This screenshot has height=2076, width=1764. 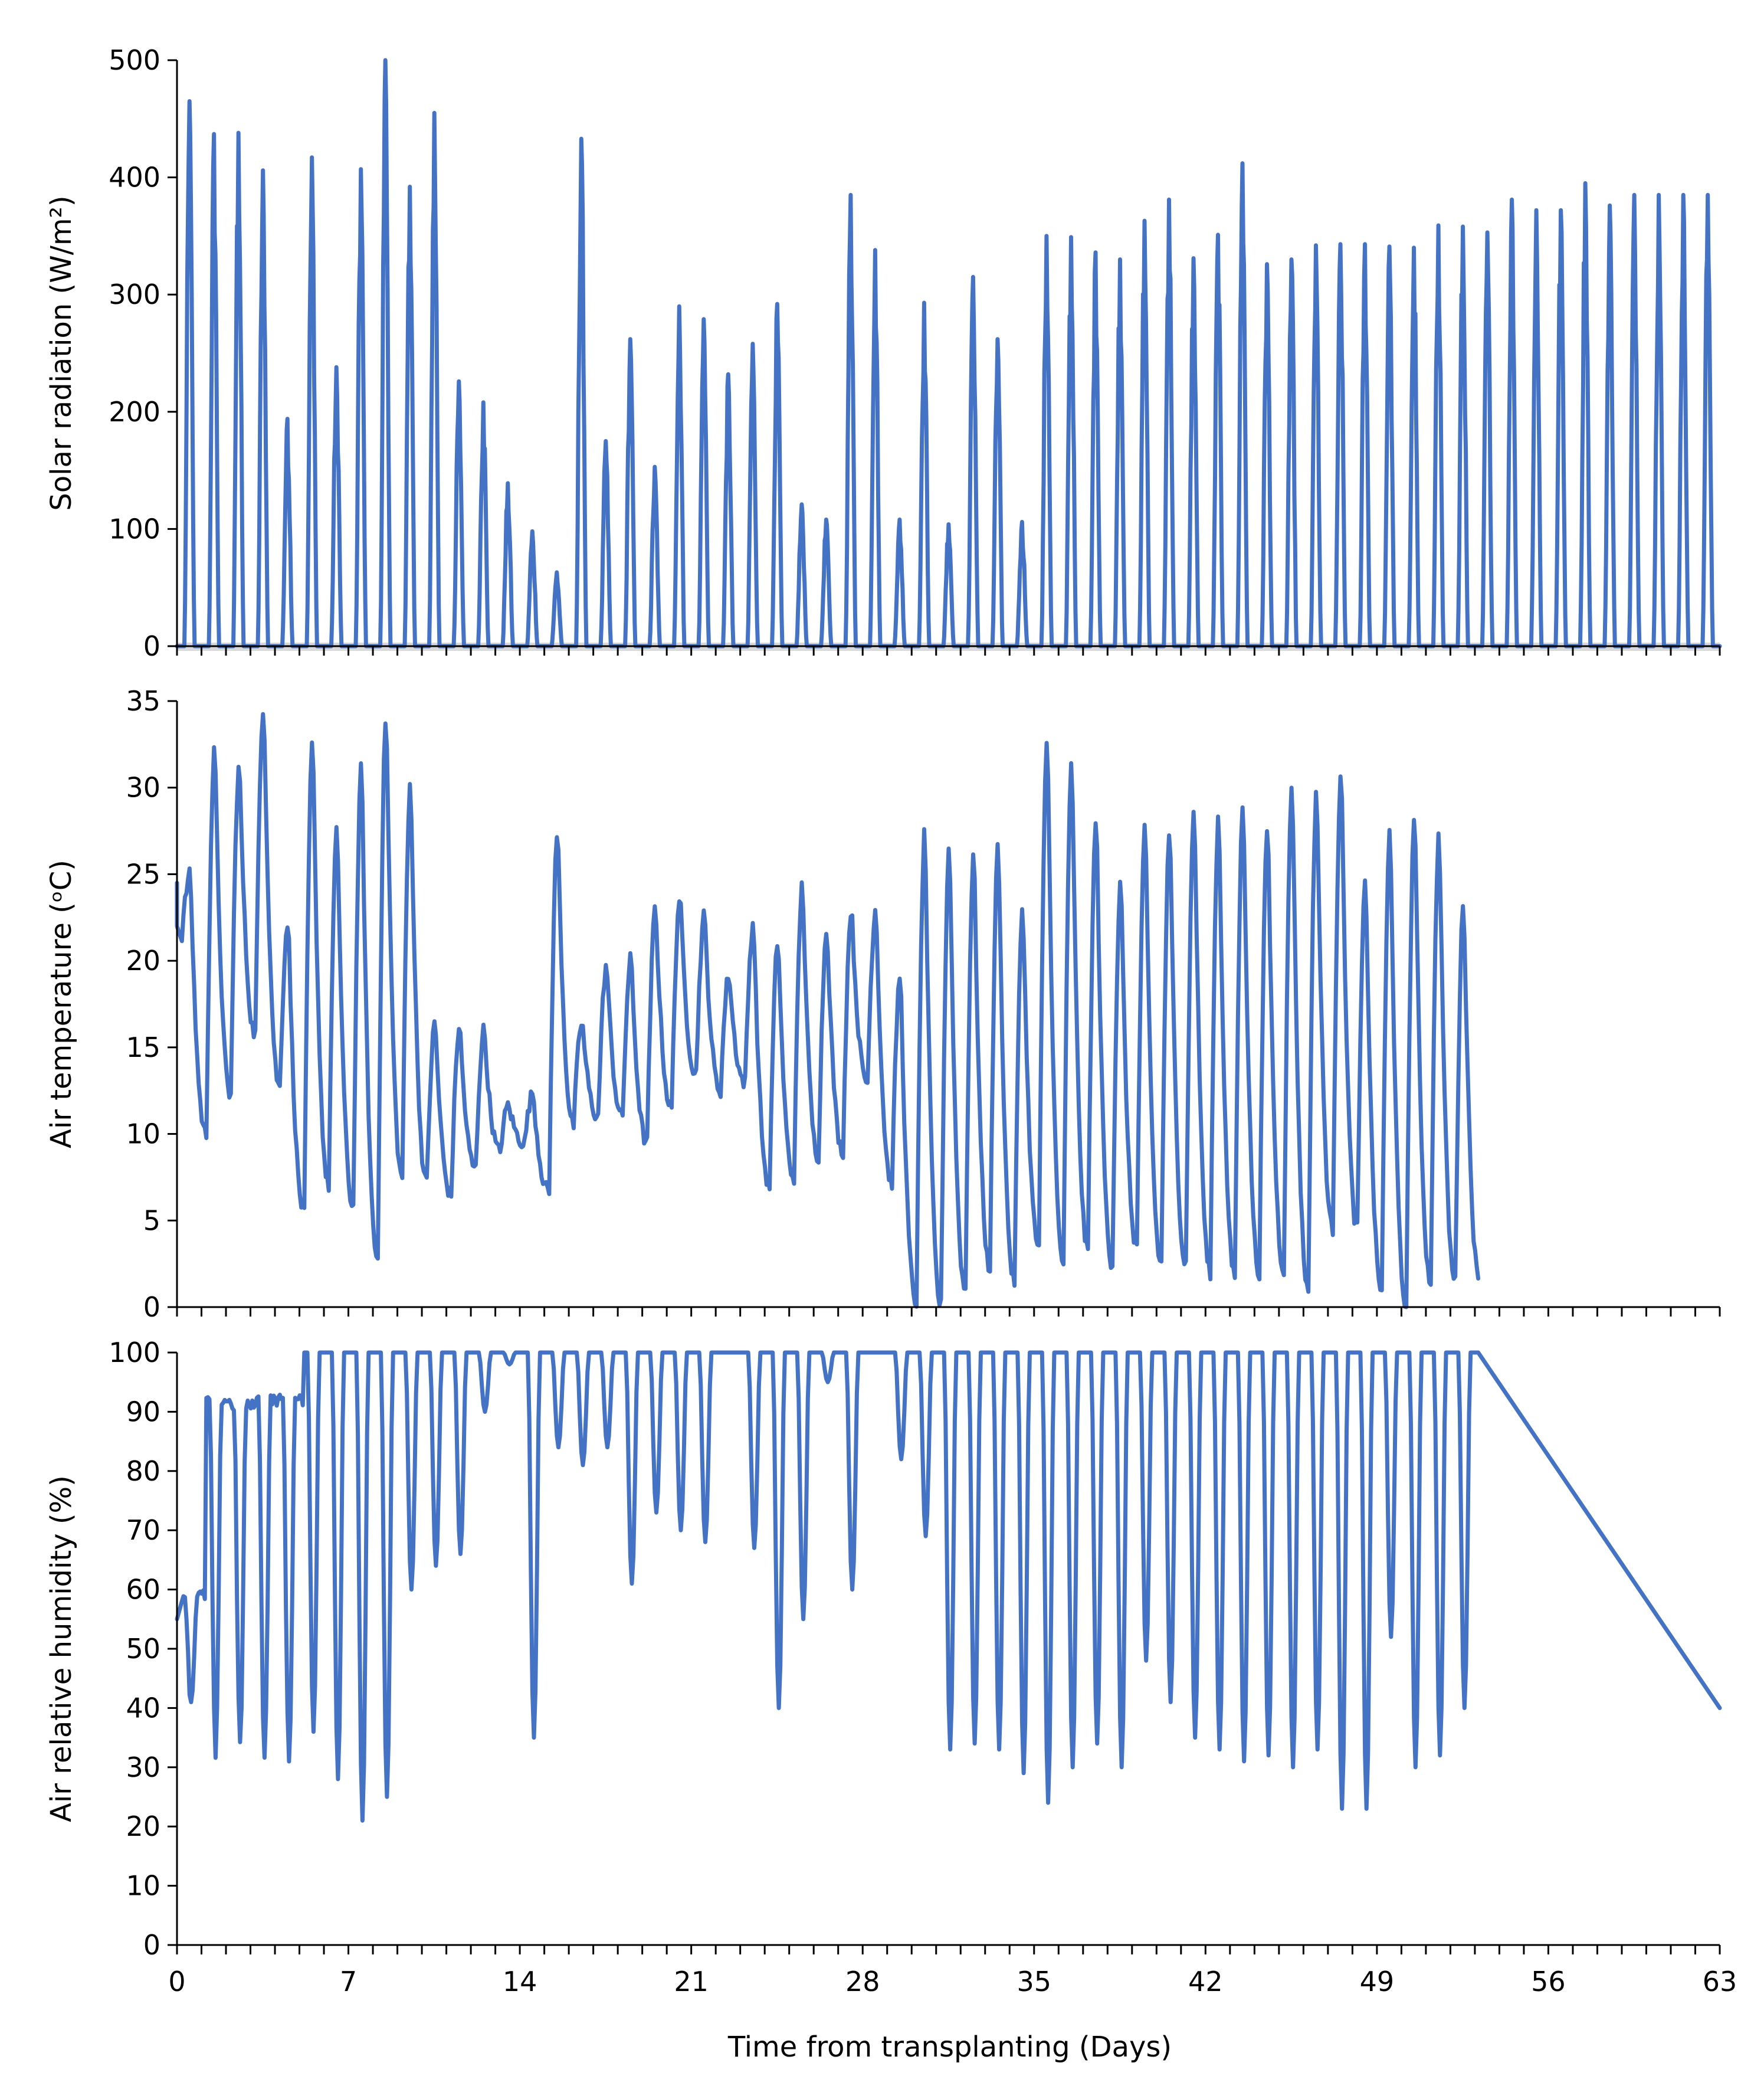 What do you see at coordinates (1205, 1982) in the screenshot?
I see `x-tick-label: 42` at bounding box center [1205, 1982].